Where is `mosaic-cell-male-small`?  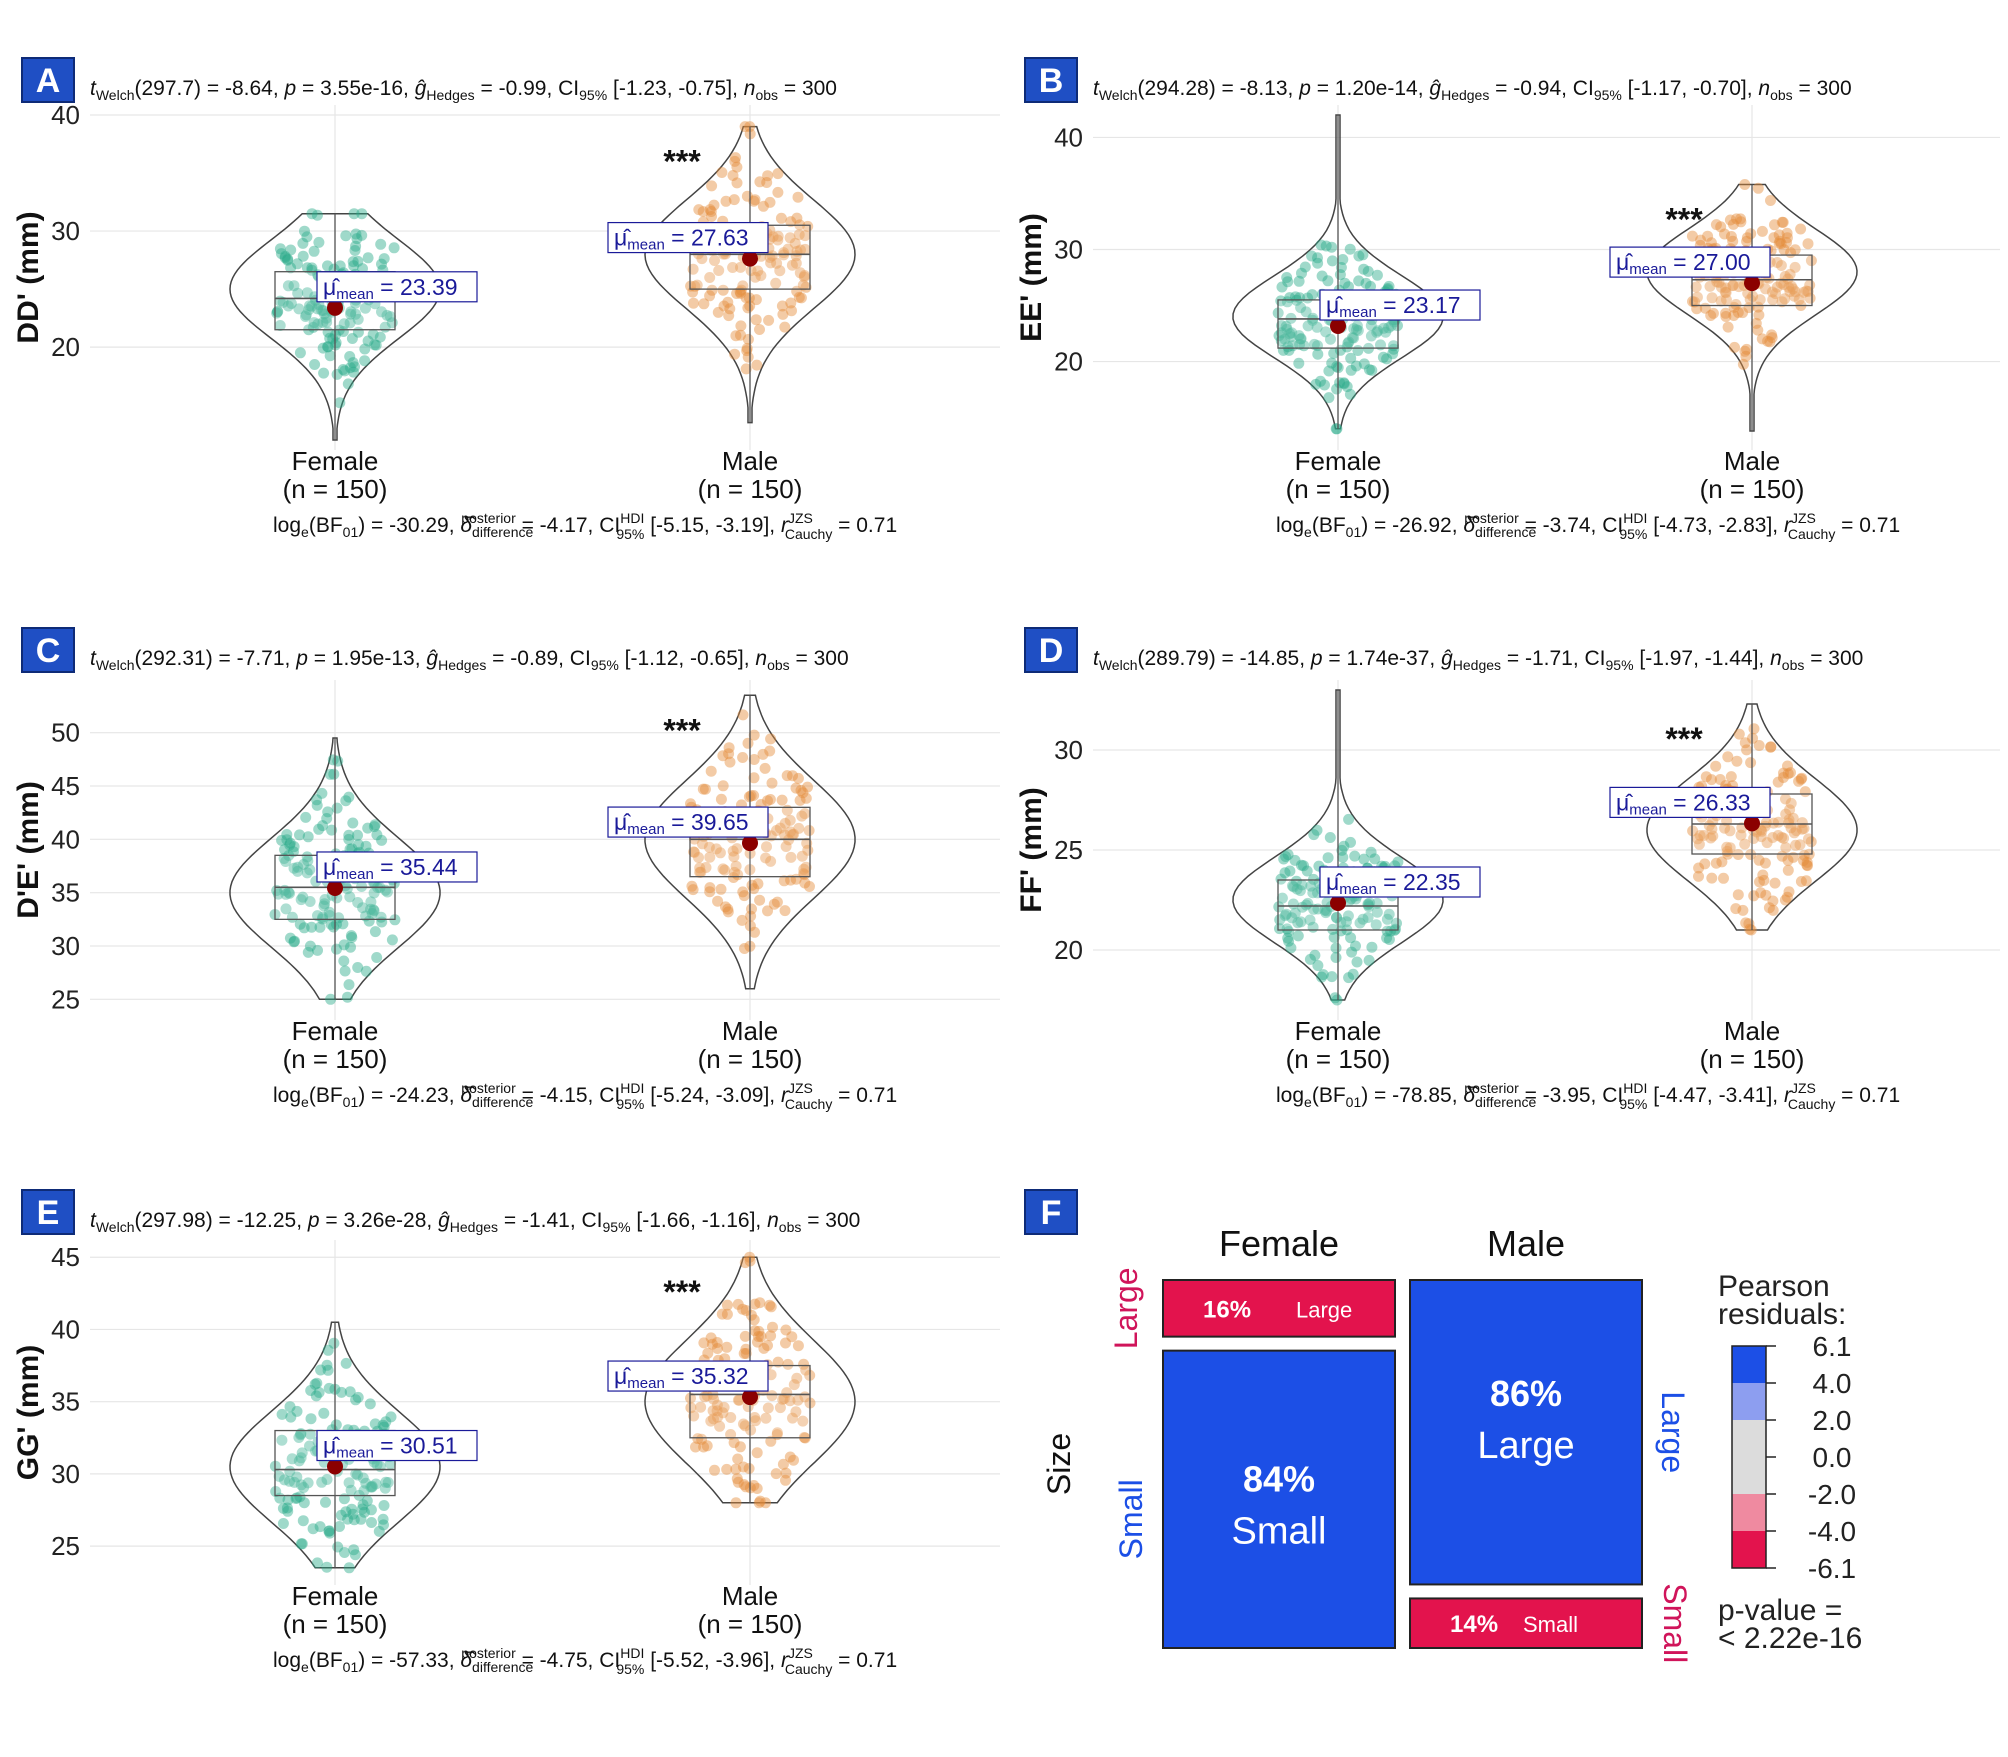
mosaic-cell-male-small is located at coordinates (1526, 1623).